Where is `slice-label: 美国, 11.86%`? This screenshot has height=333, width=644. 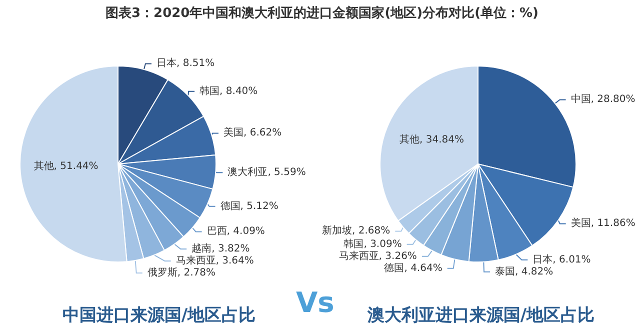 slice-label: 美国, 11.86% is located at coordinates (603, 223).